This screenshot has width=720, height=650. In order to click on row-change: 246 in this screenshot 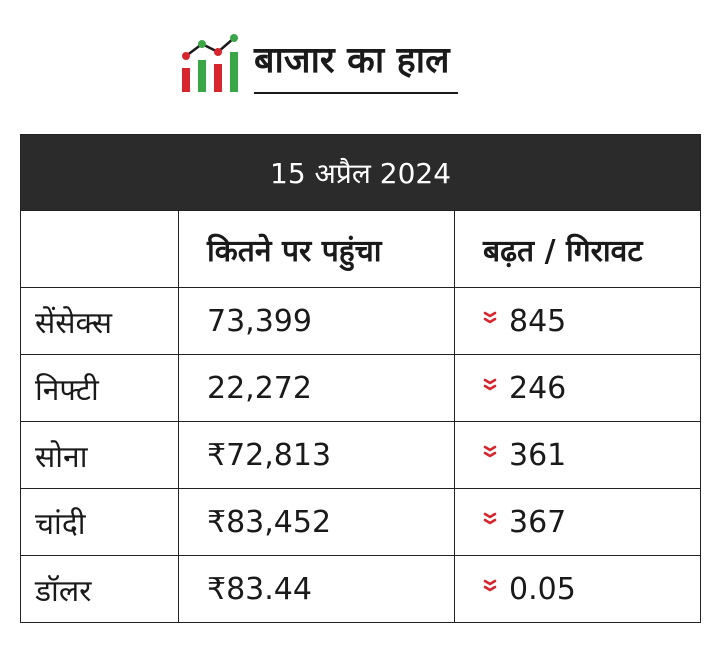, I will do `click(538, 388)`.